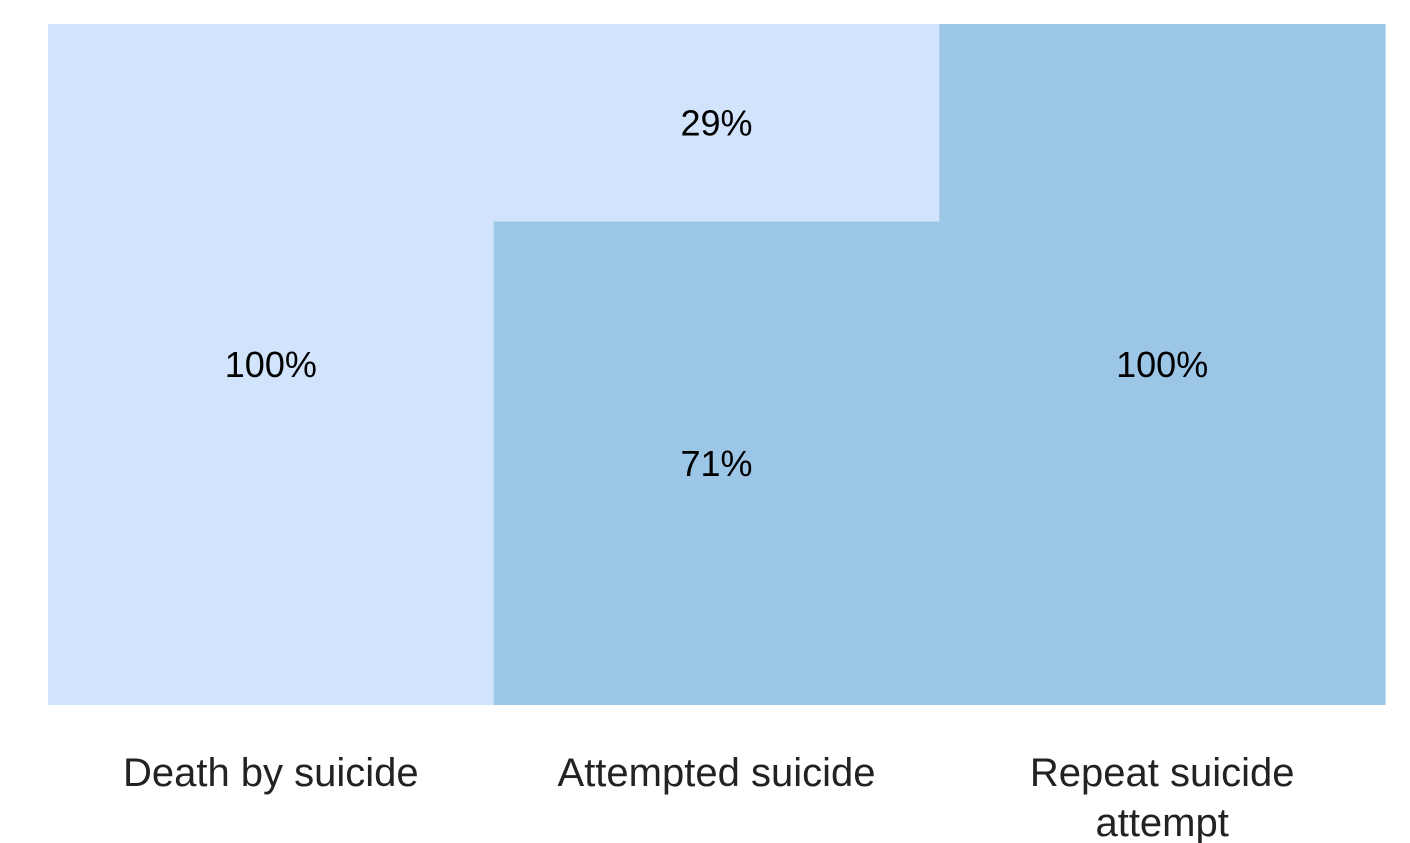 The height and width of the screenshot is (843, 1410). I want to click on bar-segment, so click(716, 123).